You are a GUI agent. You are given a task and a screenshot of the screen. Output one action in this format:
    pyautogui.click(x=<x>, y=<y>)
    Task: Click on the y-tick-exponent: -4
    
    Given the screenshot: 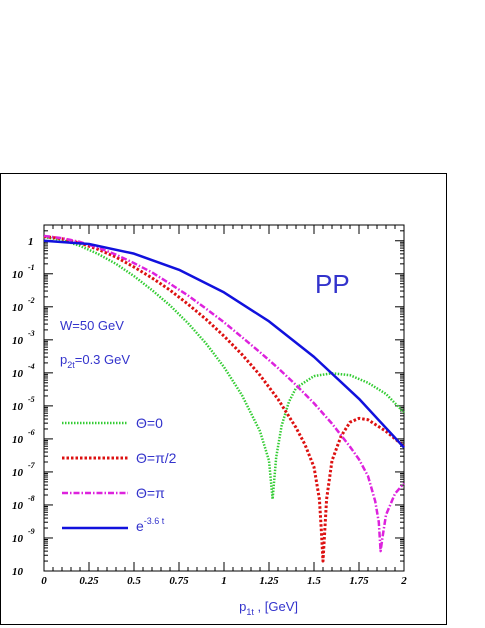 What is the action you would take?
    pyautogui.click(x=31, y=366)
    